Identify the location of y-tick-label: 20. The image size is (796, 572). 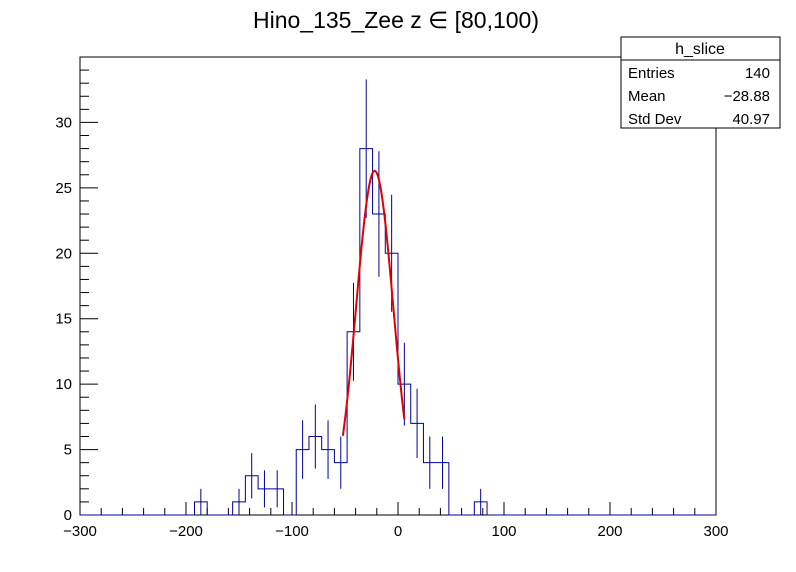
(63, 253).